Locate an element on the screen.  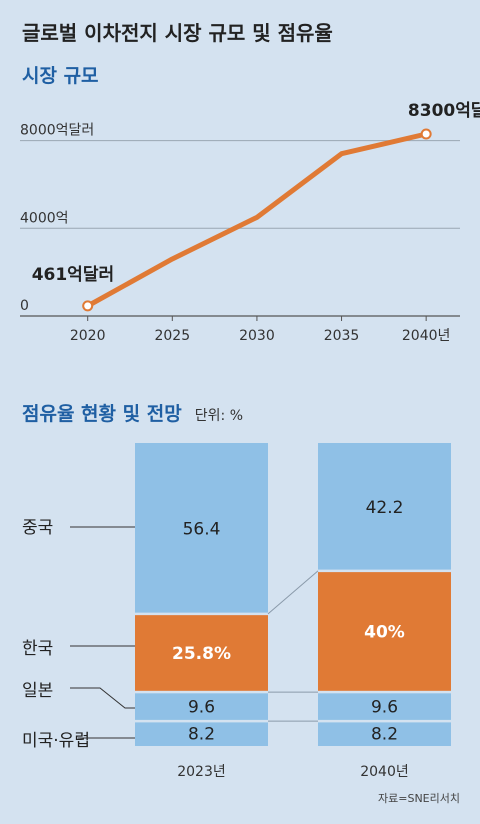
bar-chart-unit: 단위: % is located at coordinates (219, 416).